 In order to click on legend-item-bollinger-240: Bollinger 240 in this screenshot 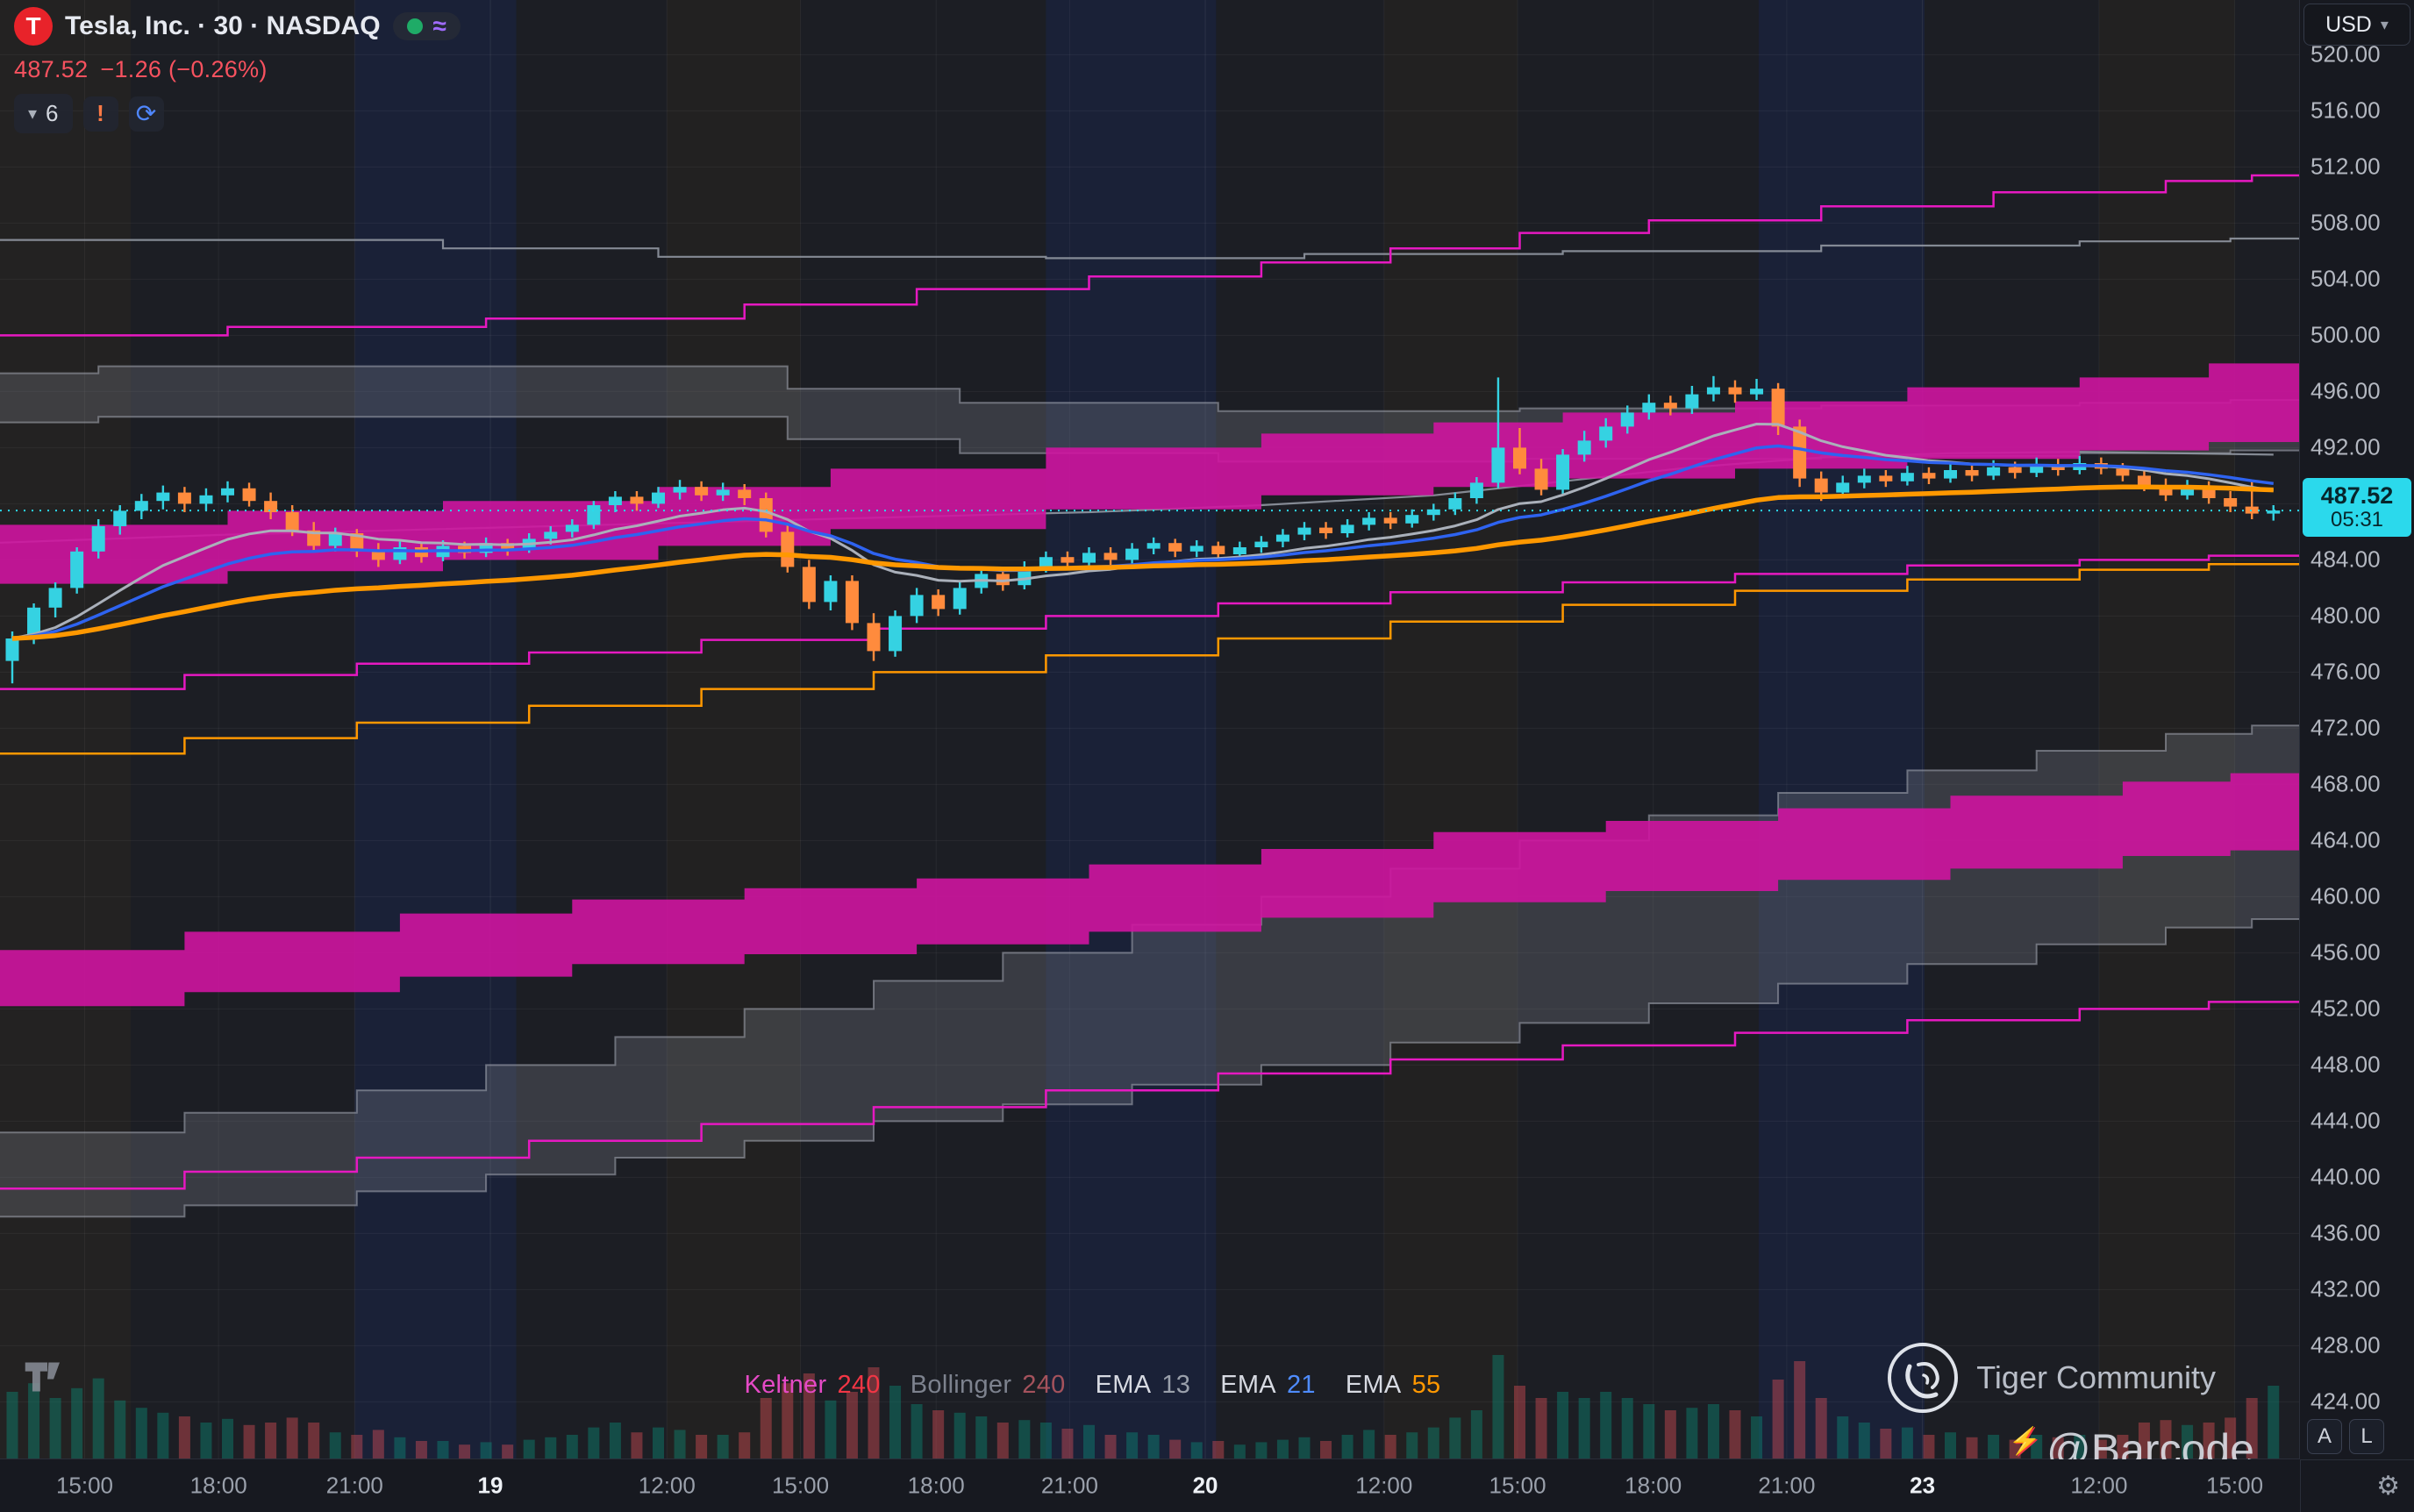, I will do `click(988, 1385)`.